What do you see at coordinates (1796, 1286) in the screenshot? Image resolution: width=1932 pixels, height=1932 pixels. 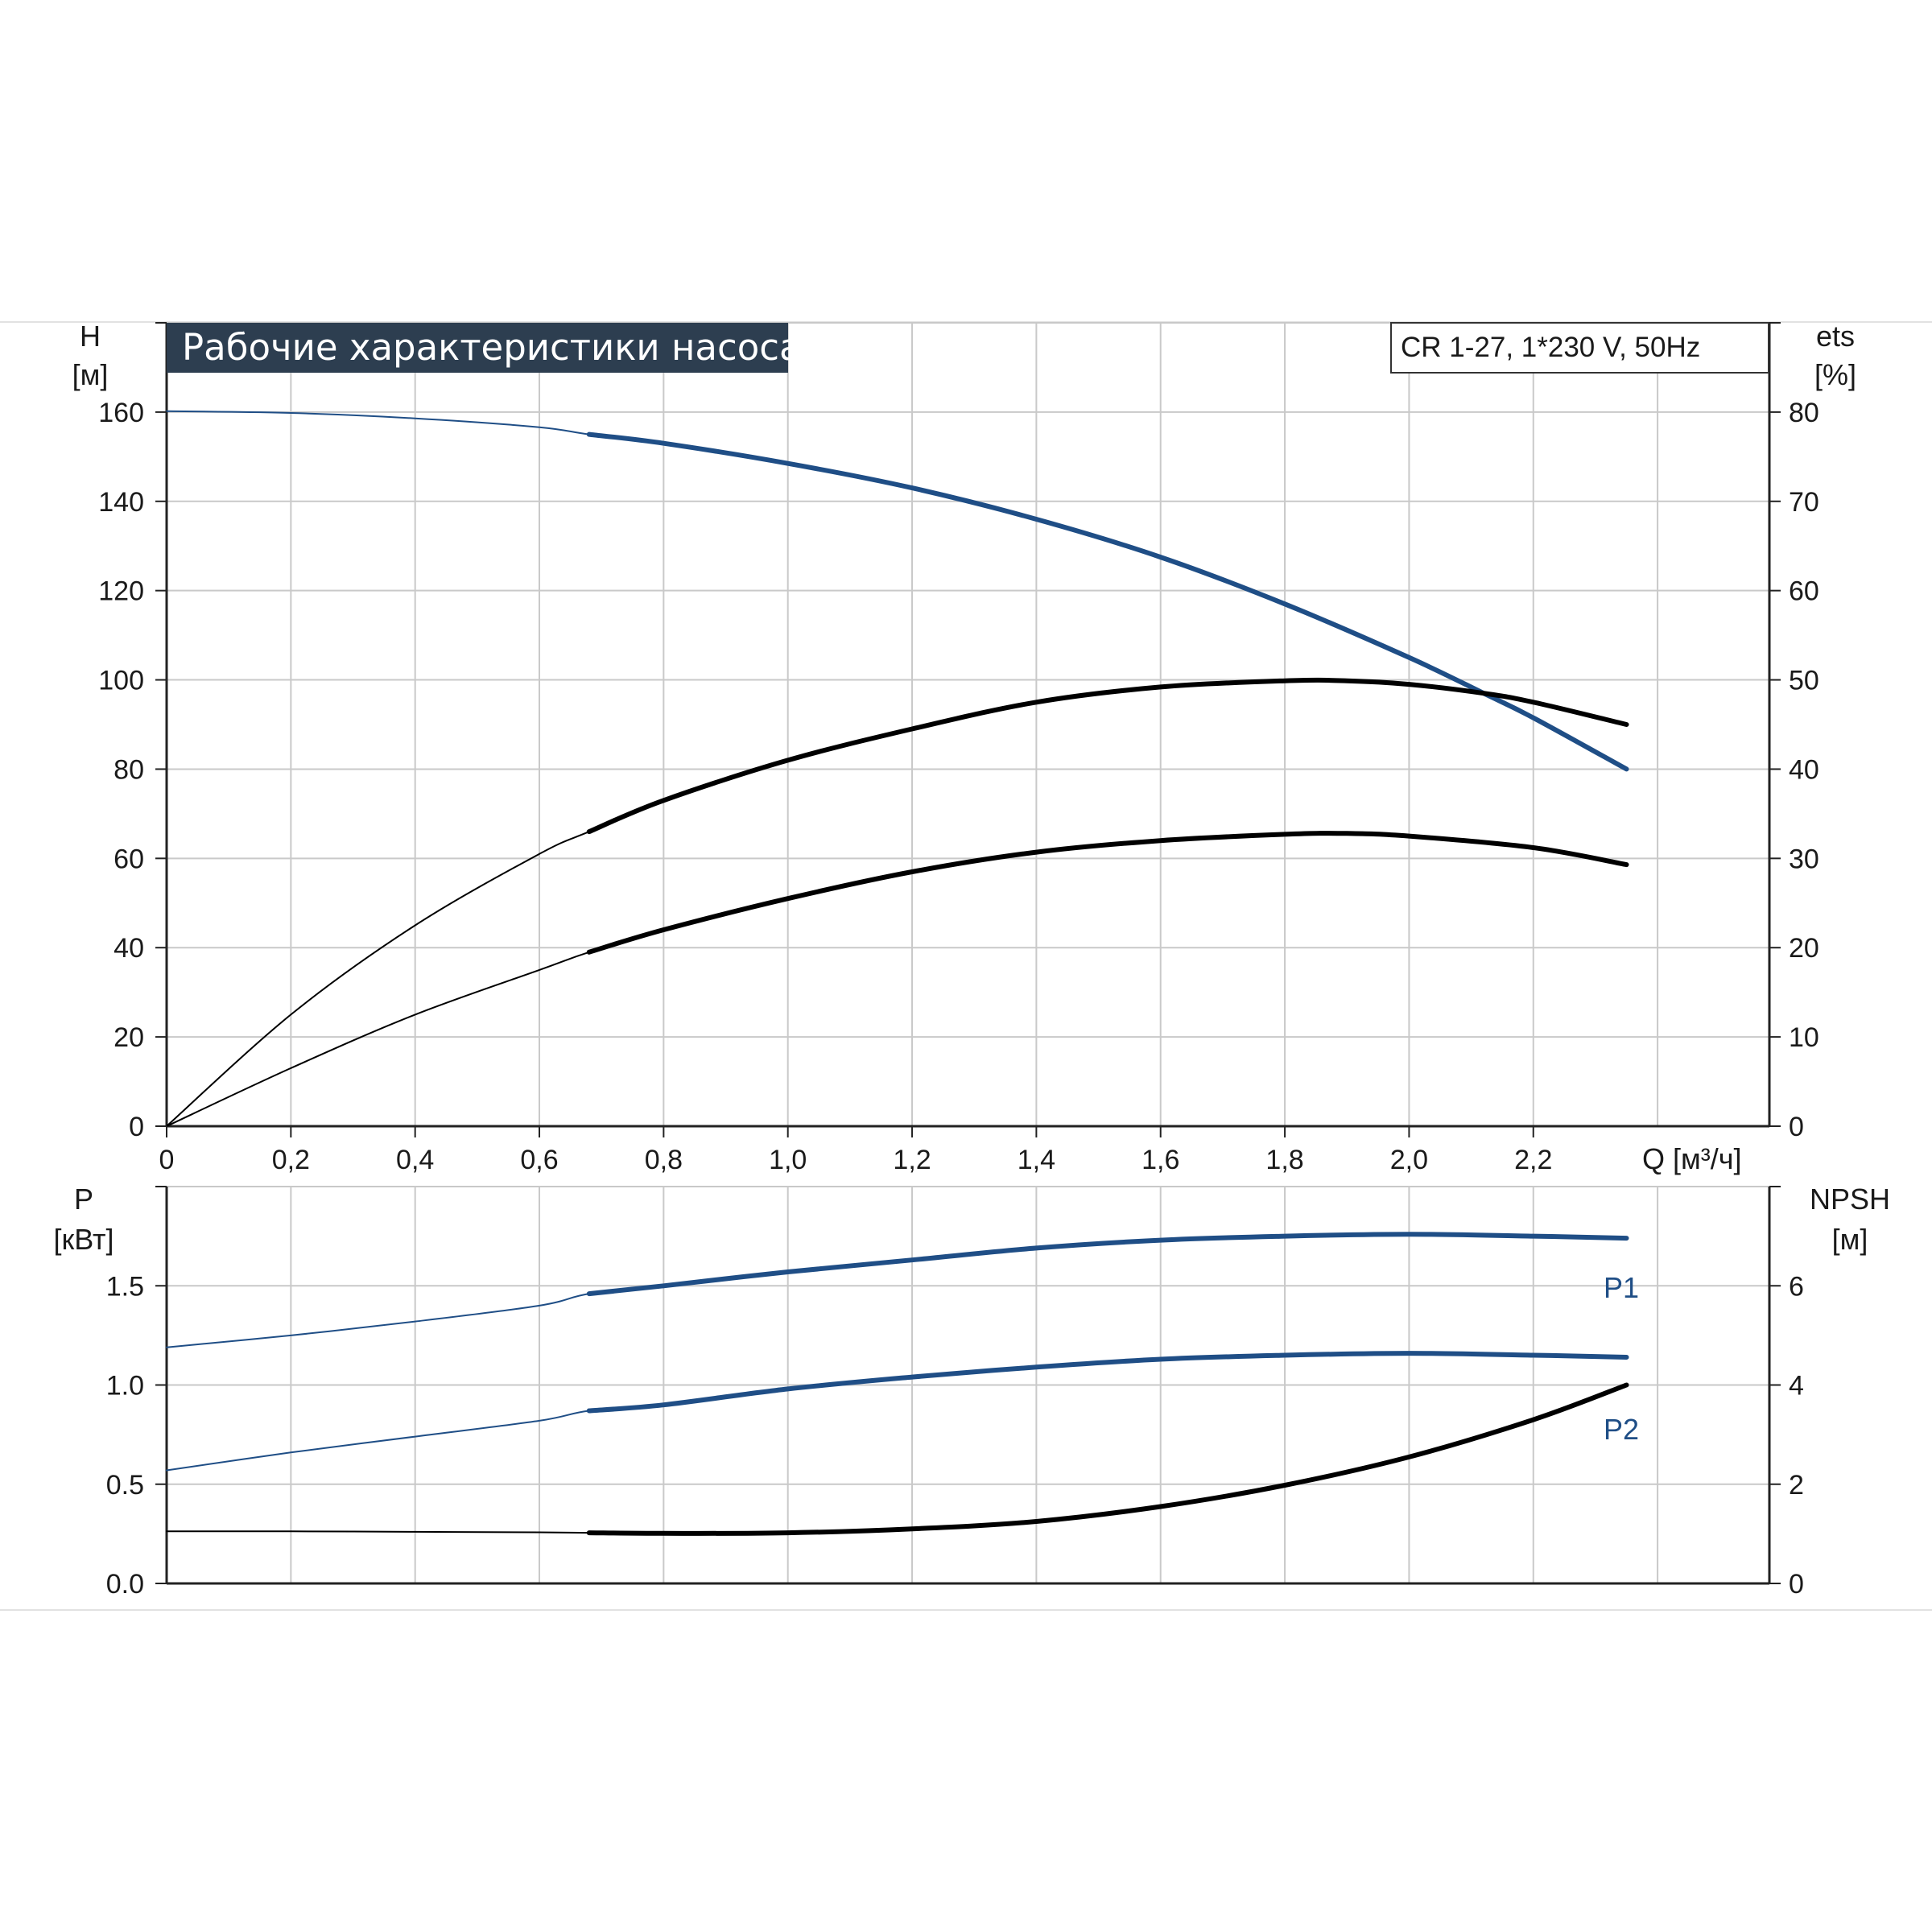 I see `npsh-tick-label: 6` at bounding box center [1796, 1286].